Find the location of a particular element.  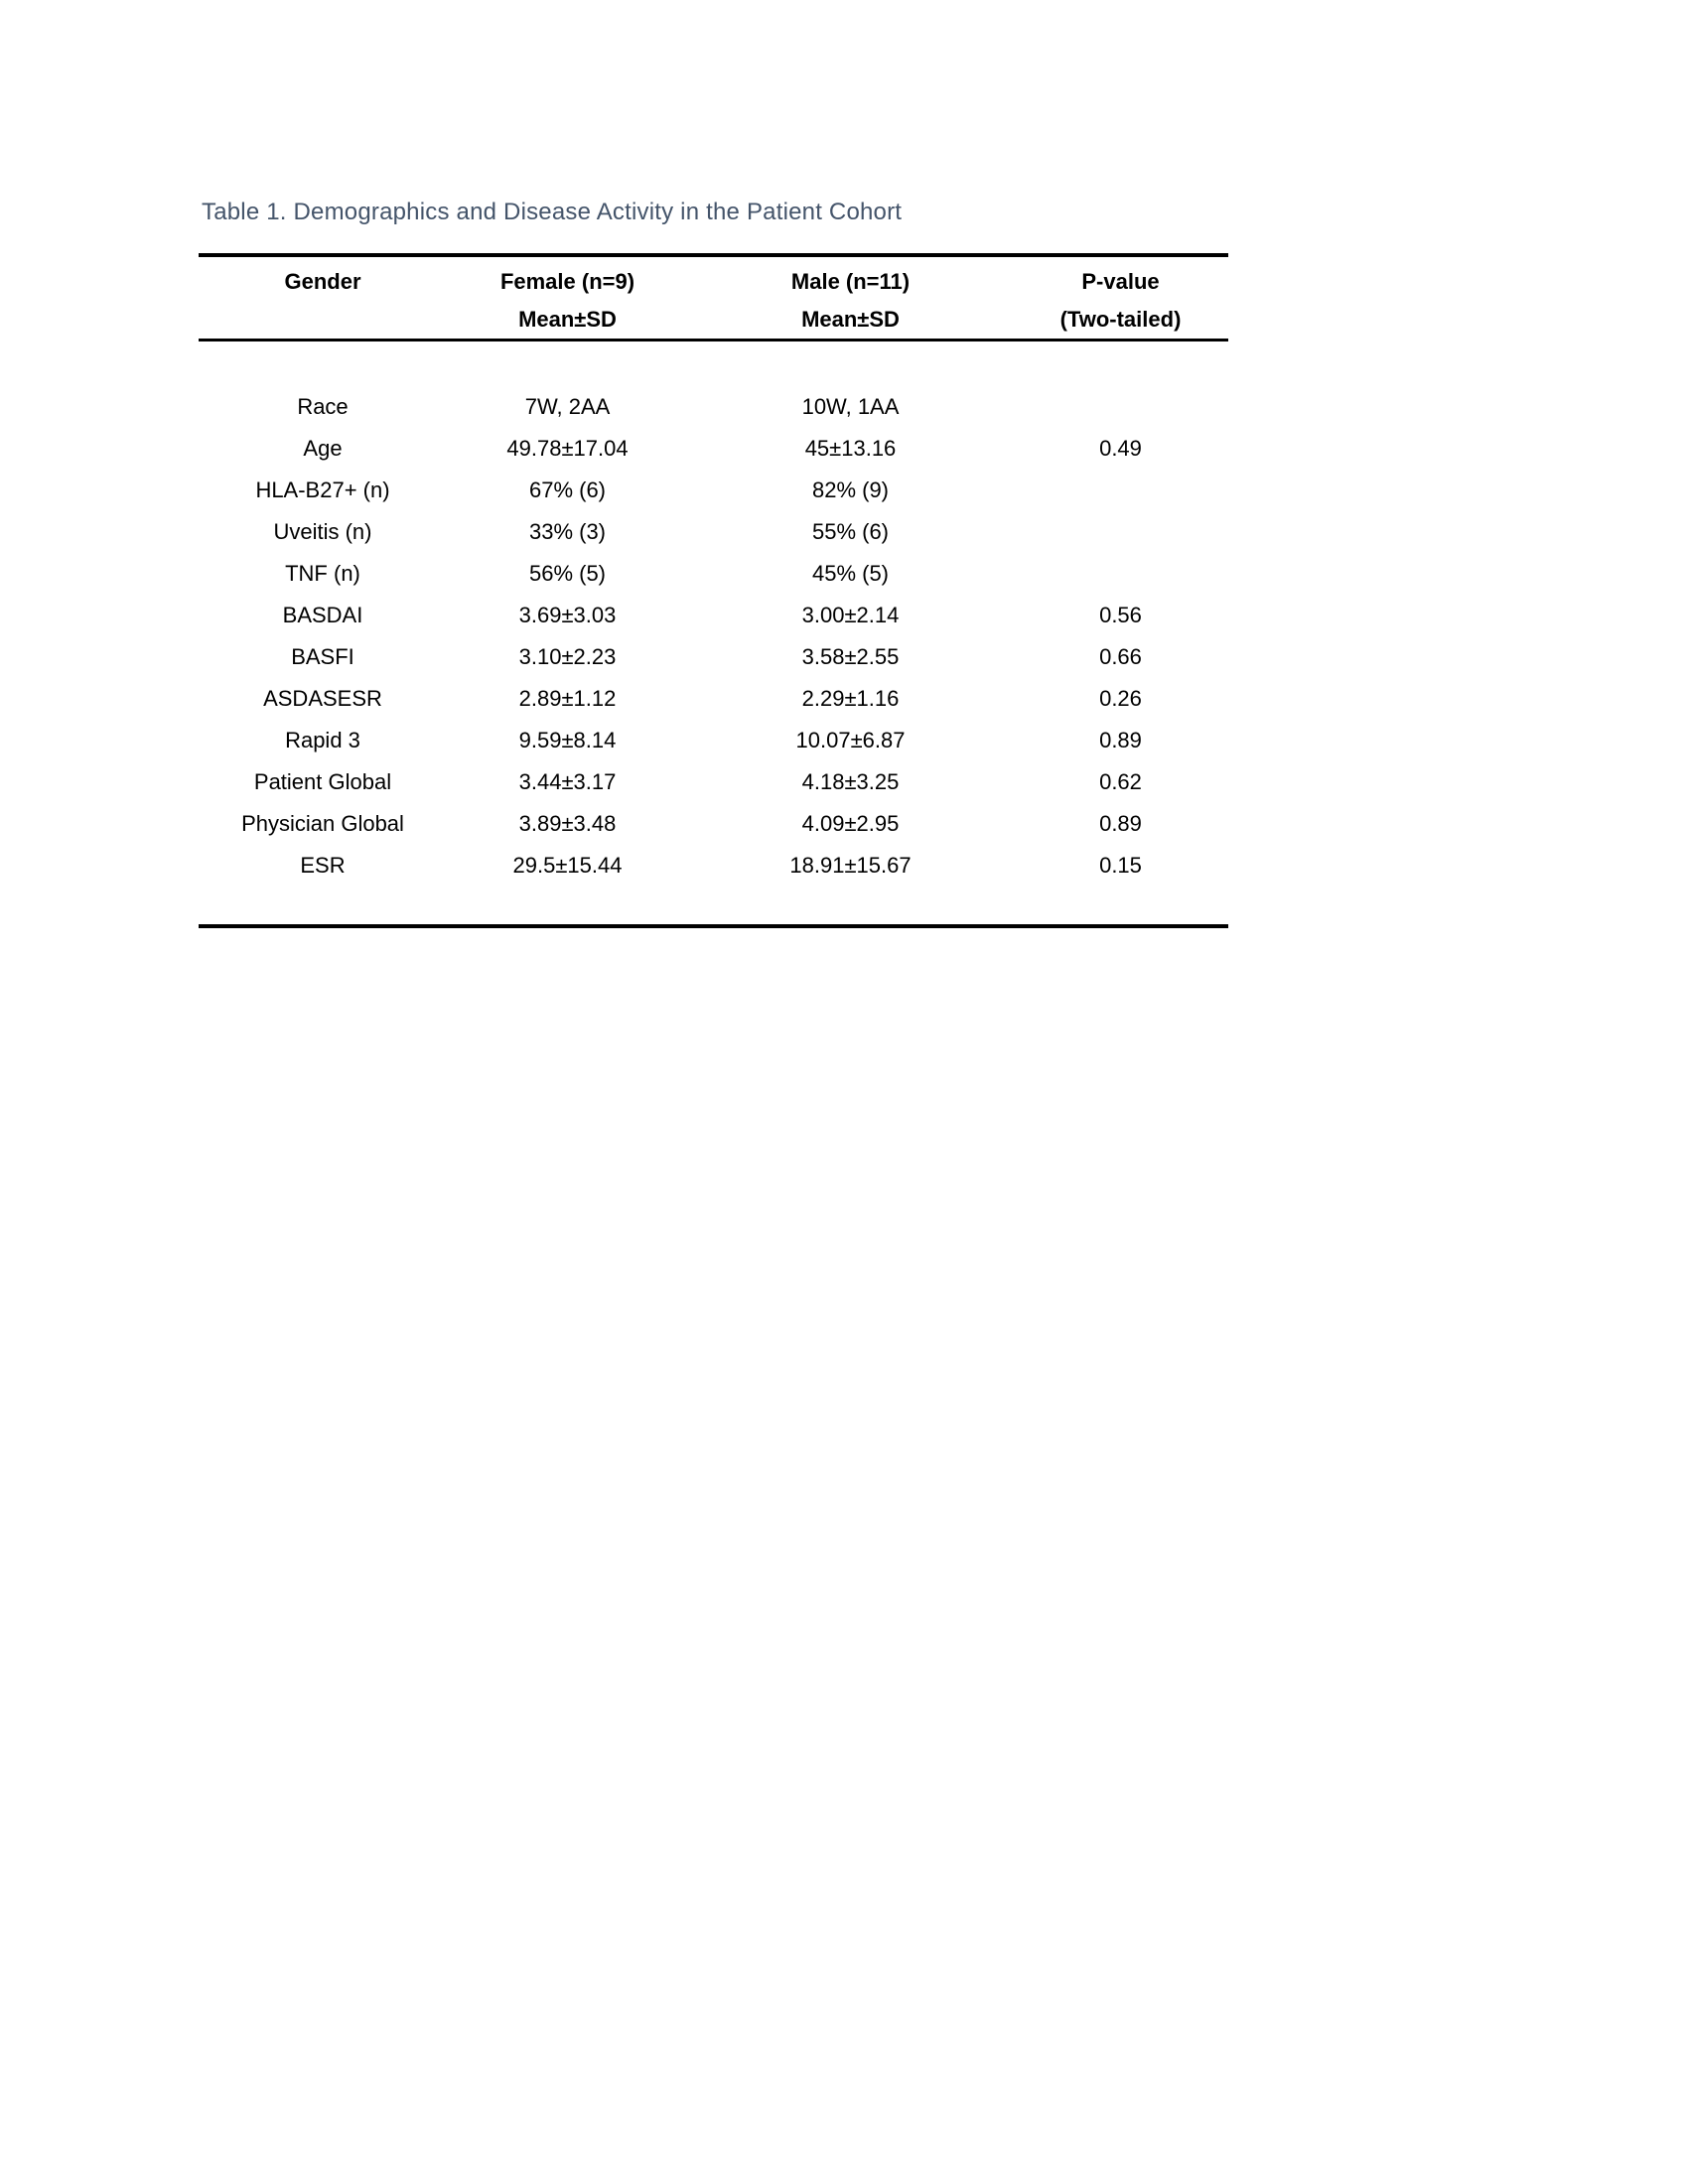

table-row: Rapid 3 9.59±8.14 10.07±6.87 0.89 is located at coordinates (713, 740).